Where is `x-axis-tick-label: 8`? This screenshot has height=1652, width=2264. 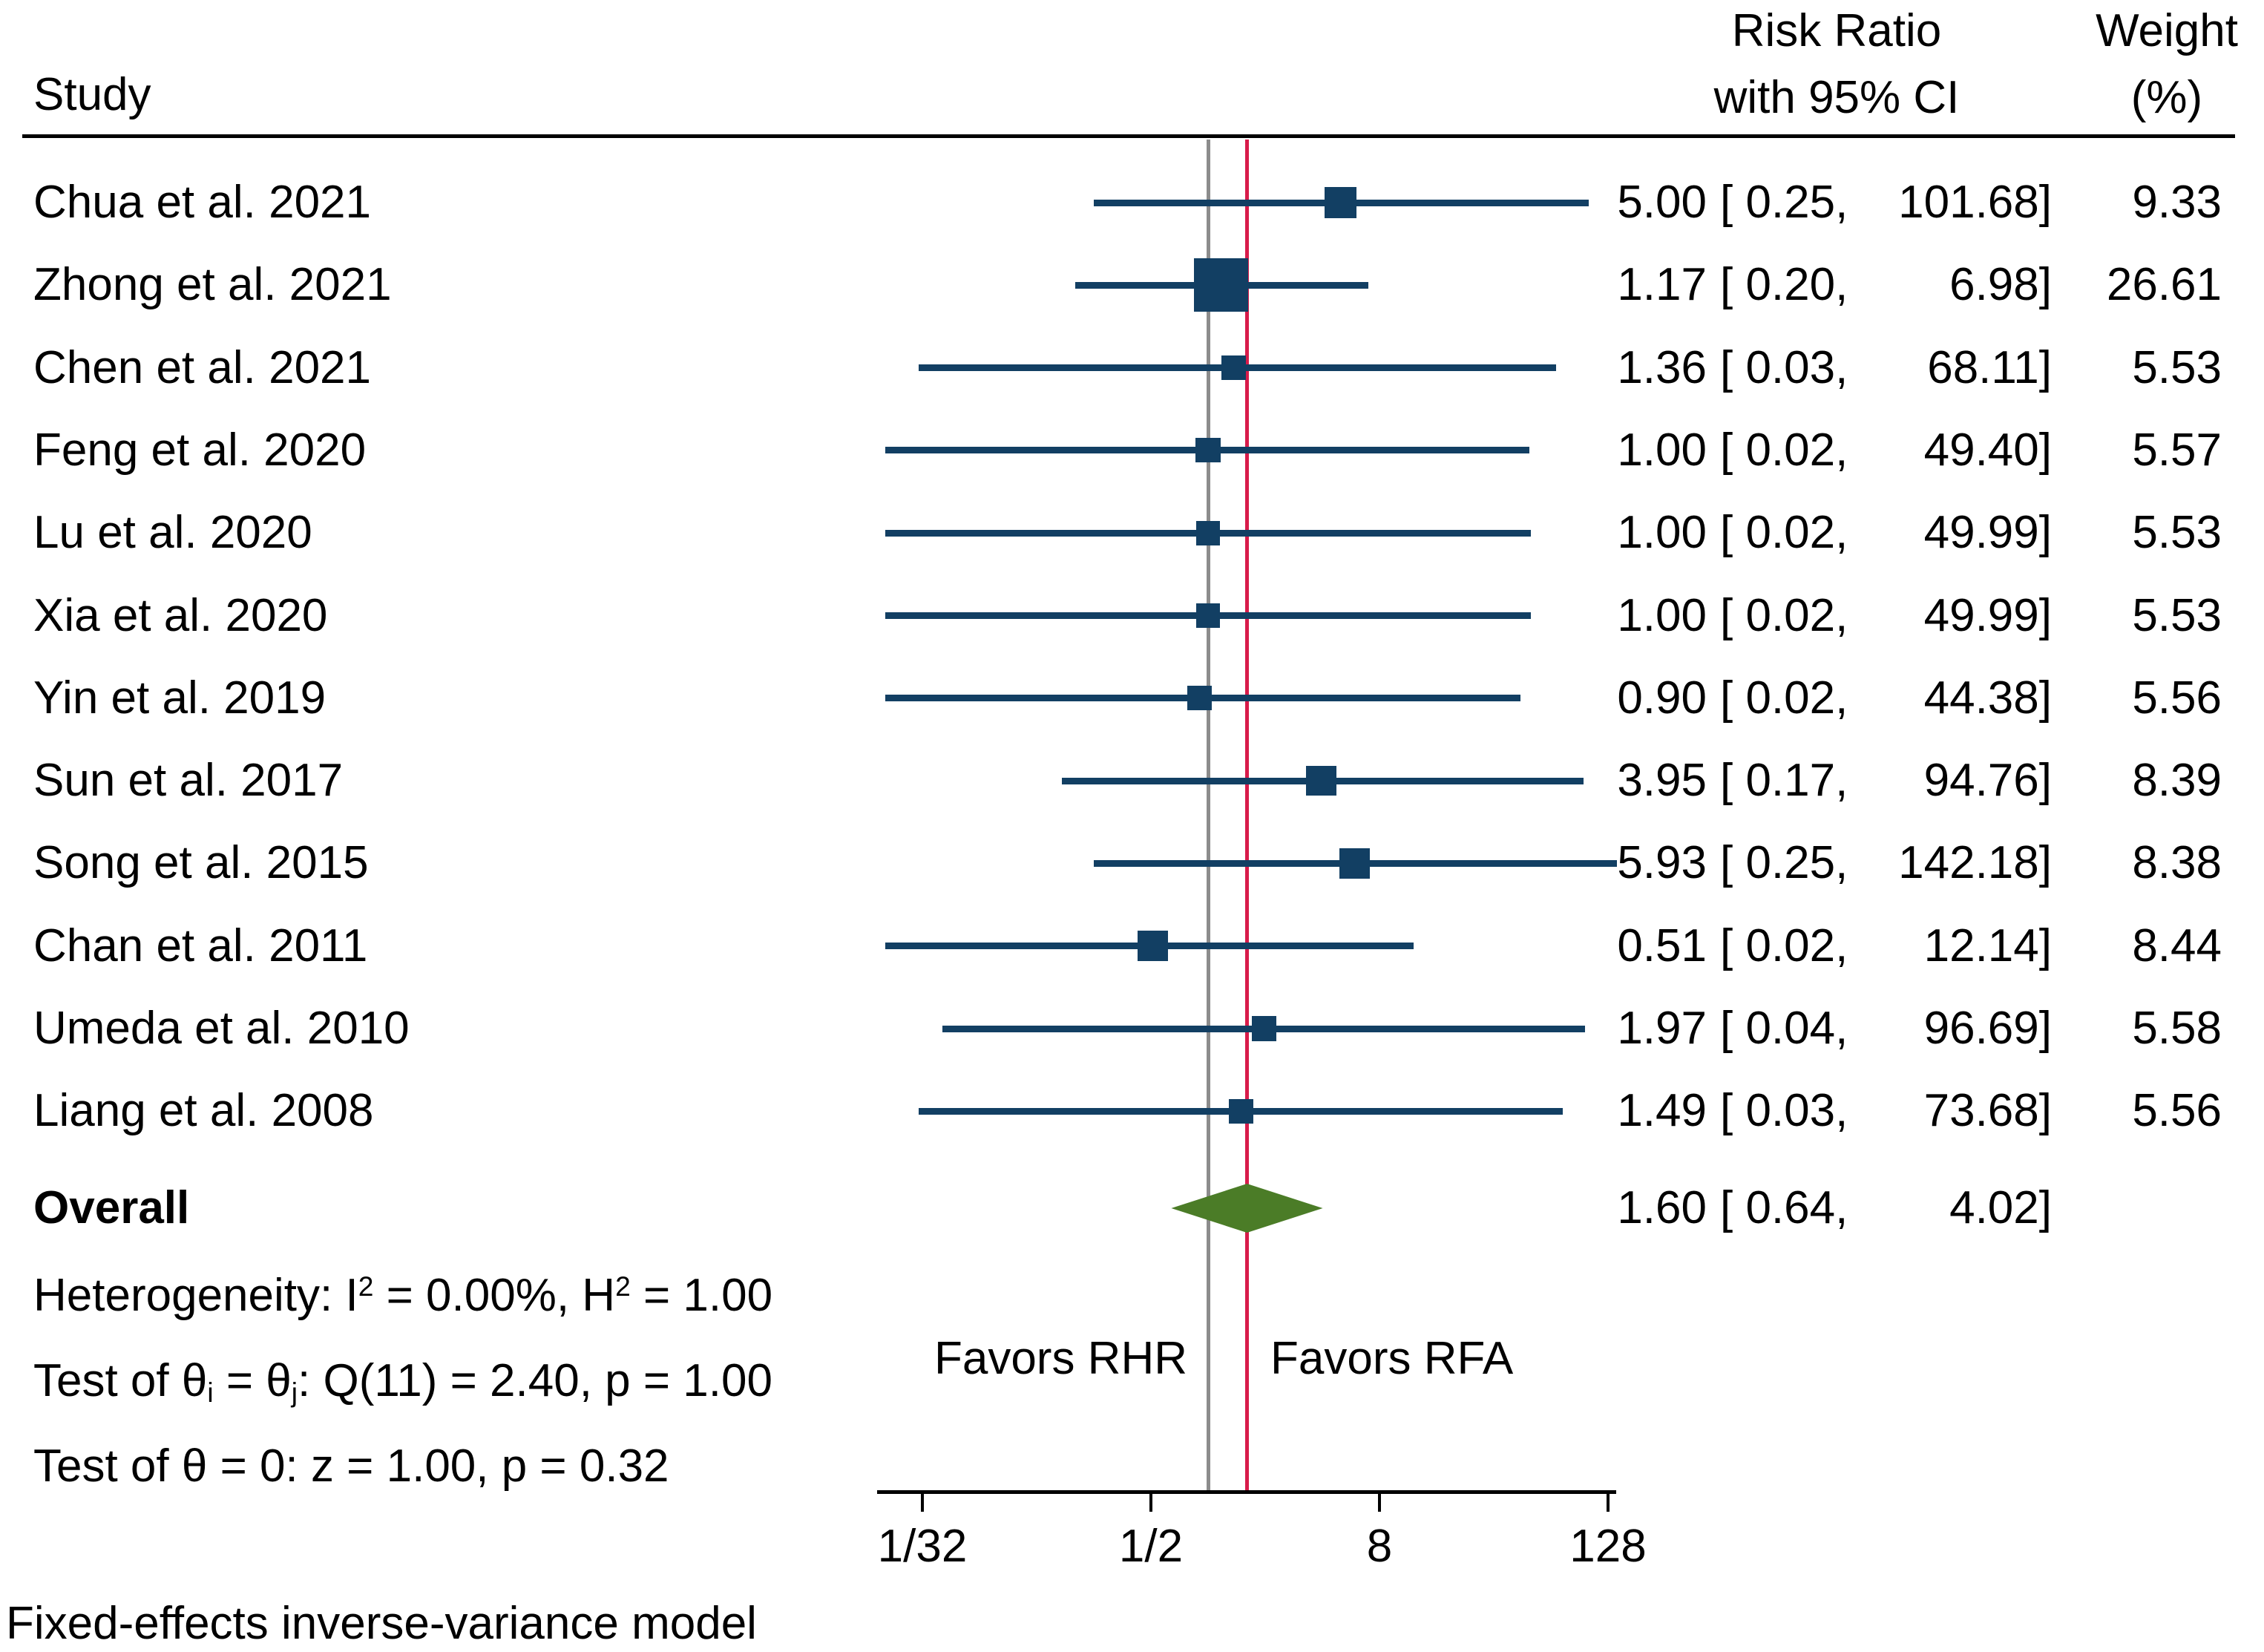 x-axis-tick-label: 8 is located at coordinates (1379, 1546).